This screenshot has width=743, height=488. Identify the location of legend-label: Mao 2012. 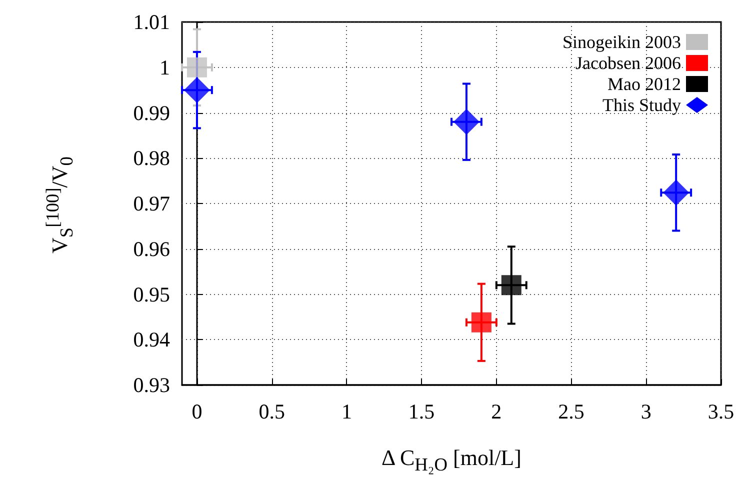
(644, 84).